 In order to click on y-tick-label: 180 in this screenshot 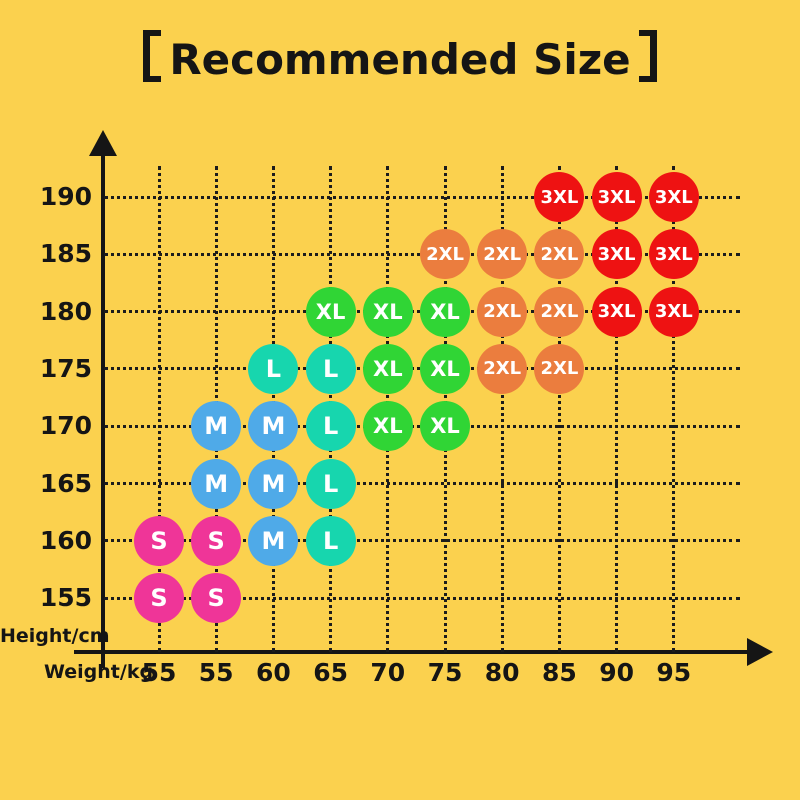, I will do `click(65, 311)`.